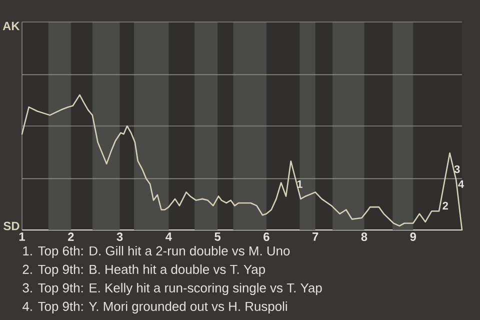  What do you see at coordinates (267, 236) in the screenshot?
I see `x-tick-label: 6` at bounding box center [267, 236].